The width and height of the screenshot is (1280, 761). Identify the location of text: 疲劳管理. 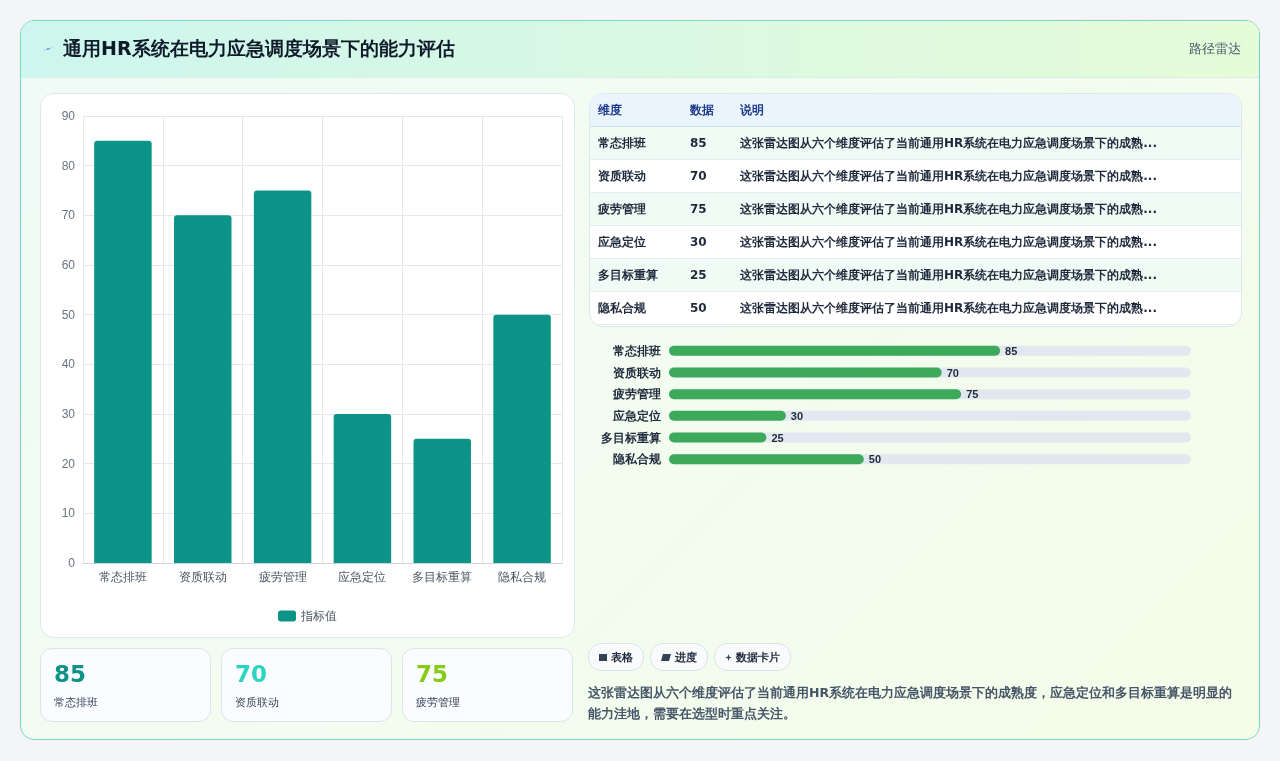
(438, 702).